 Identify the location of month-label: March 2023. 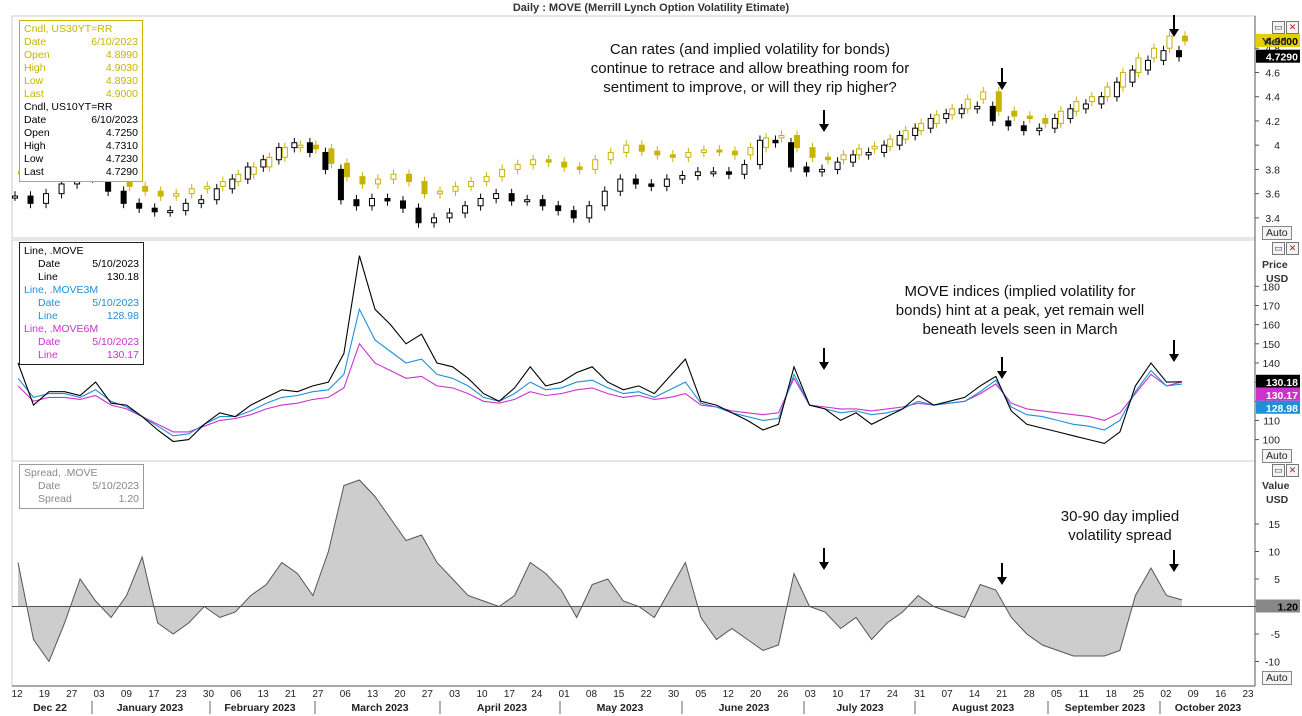
(379, 708).